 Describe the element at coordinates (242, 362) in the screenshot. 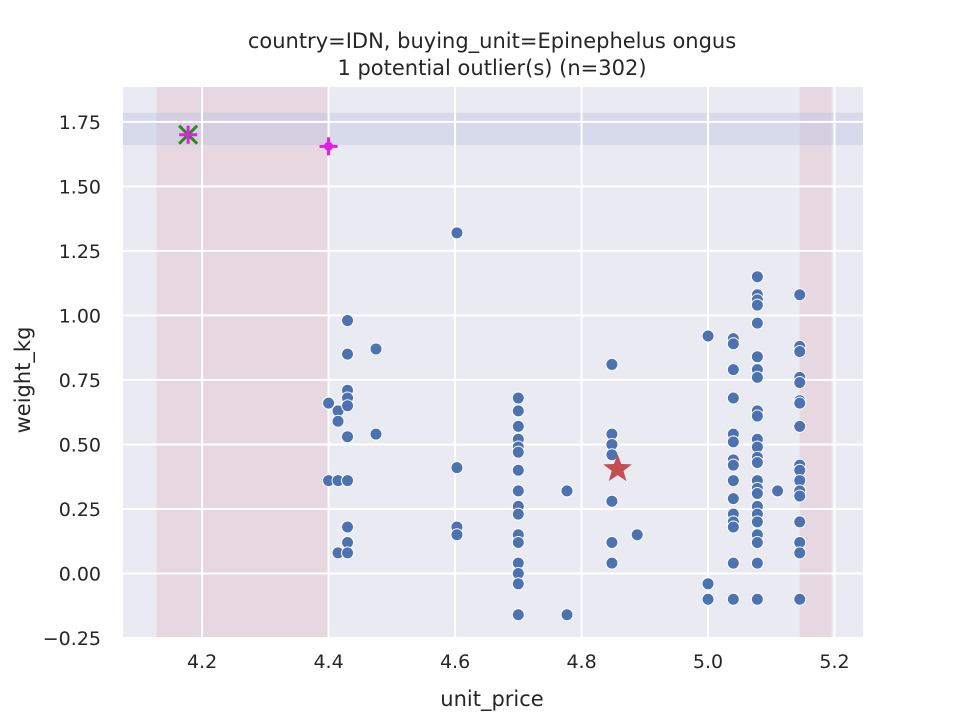

I see `x-outlier-band` at that location.